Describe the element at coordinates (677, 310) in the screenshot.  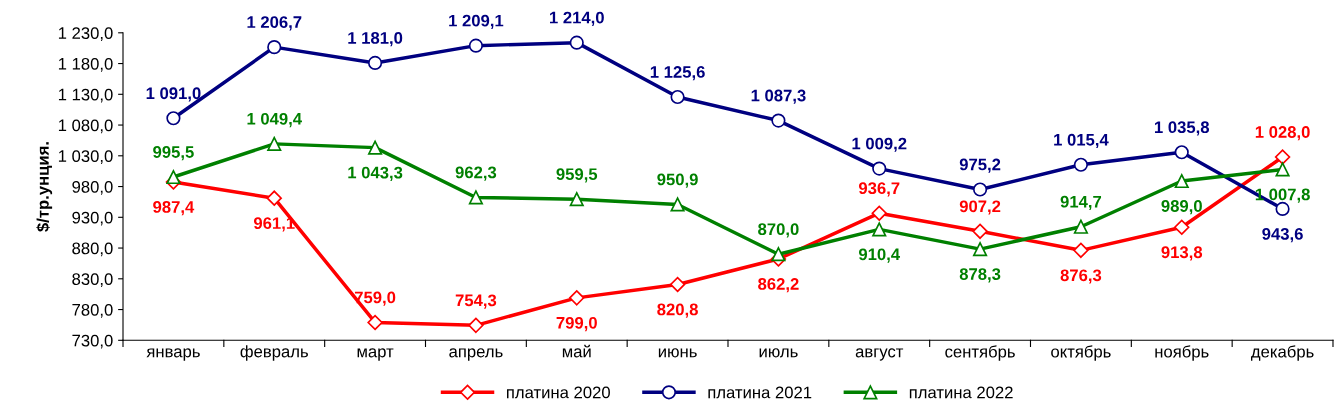
I see `data-label: 820,8` at that location.